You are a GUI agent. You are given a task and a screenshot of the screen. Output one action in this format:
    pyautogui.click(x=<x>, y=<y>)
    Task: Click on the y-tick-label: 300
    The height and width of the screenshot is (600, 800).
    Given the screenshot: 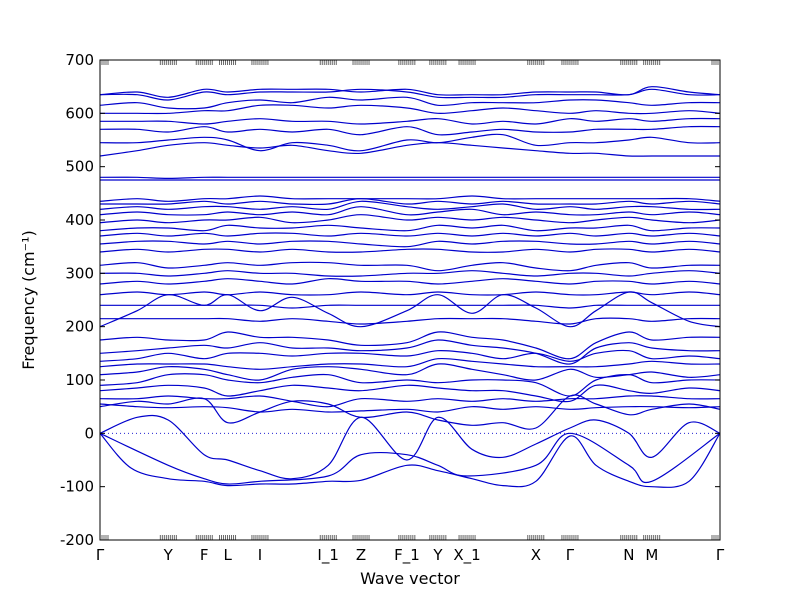 What is the action you would take?
    pyautogui.click(x=79, y=273)
    